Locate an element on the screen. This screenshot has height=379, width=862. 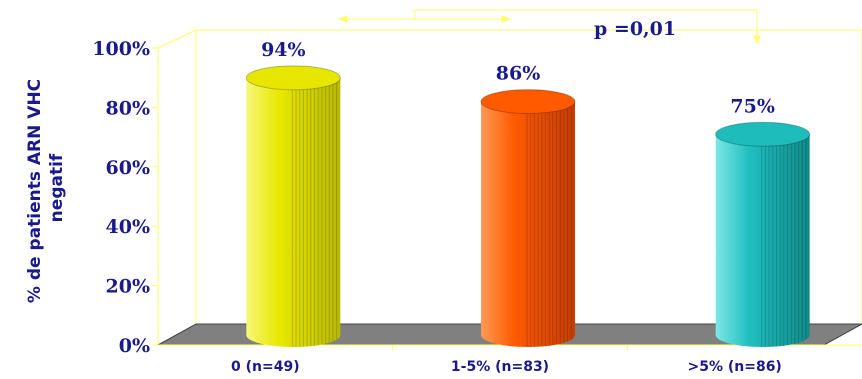
data-label: 75% is located at coordinates (752, 106).